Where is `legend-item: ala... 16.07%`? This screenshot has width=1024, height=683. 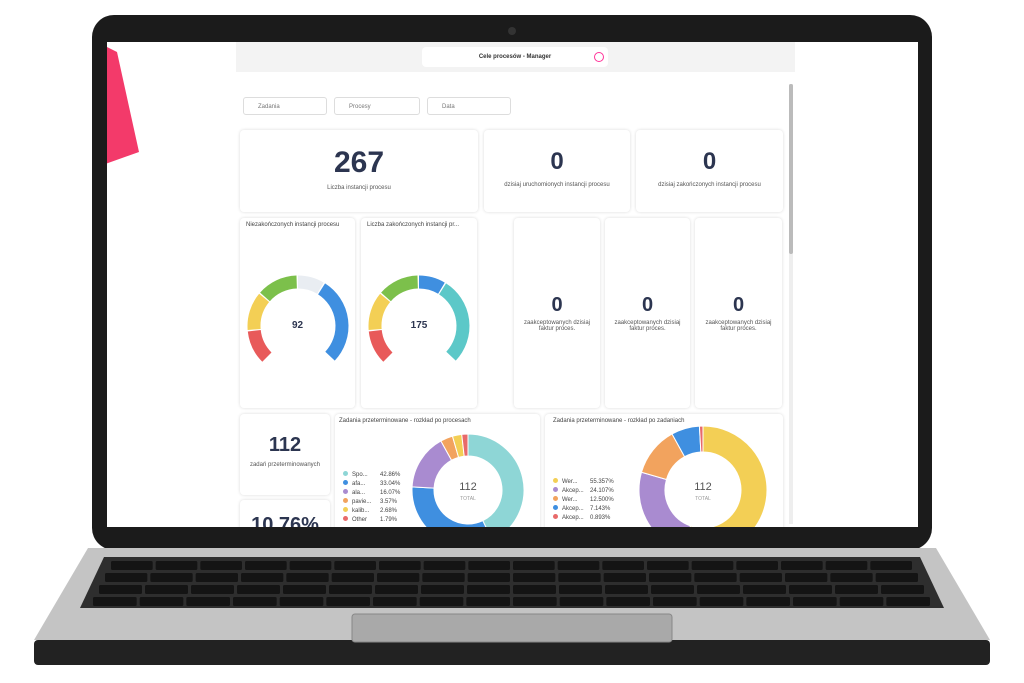 legend-item: ala... 16.07% is located at coordinates (371, 492).